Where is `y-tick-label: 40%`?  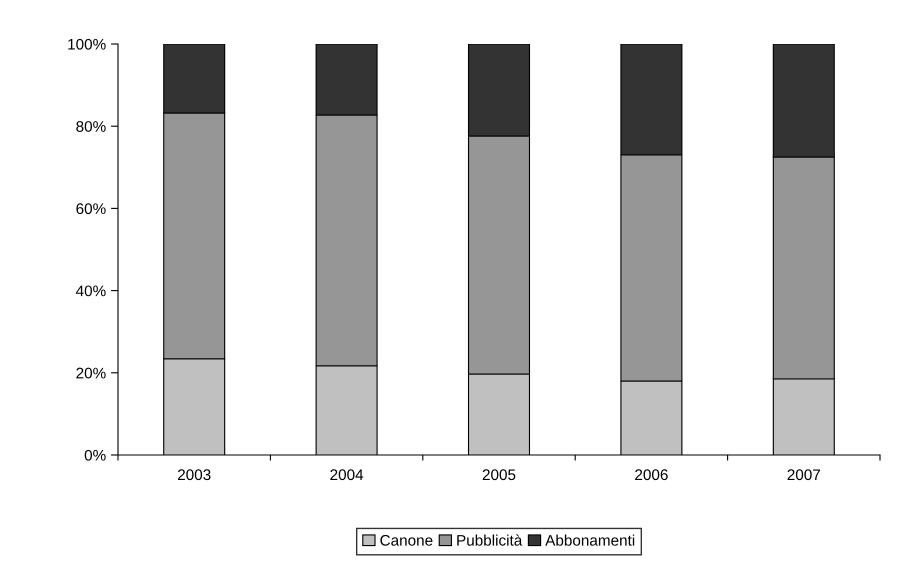 y-tick-label: 40% is located at coordinates (91, 290).